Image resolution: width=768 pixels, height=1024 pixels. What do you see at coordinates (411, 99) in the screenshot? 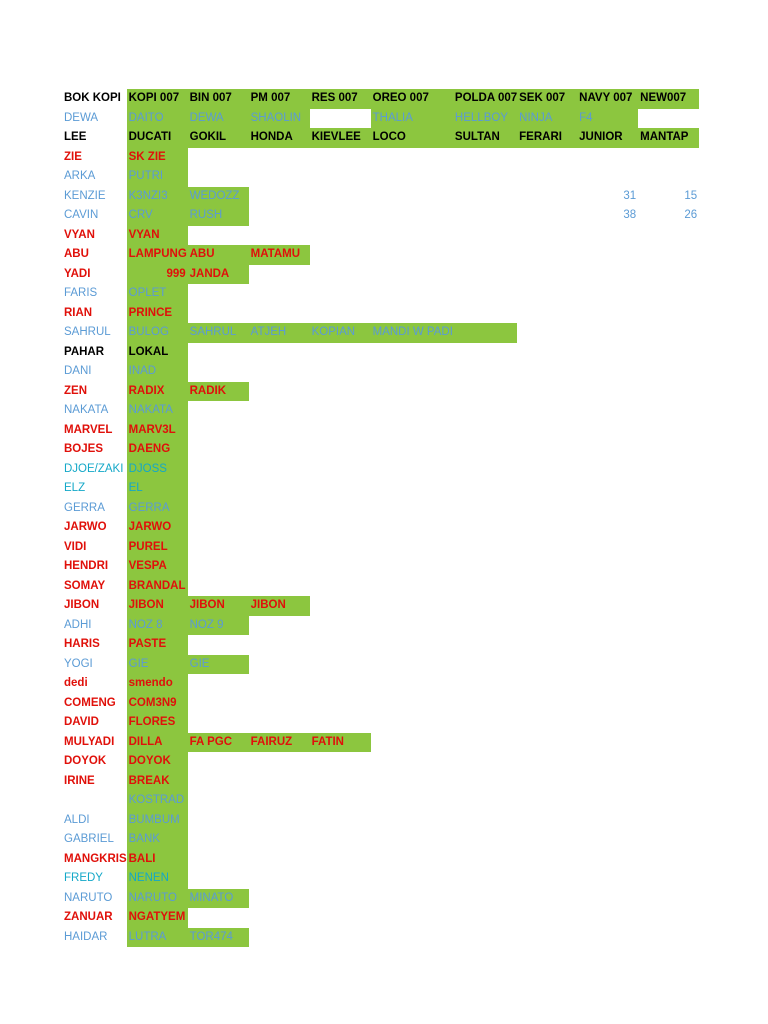
I see `cell-c5: OREO 007` at bounding box center [411, 99].